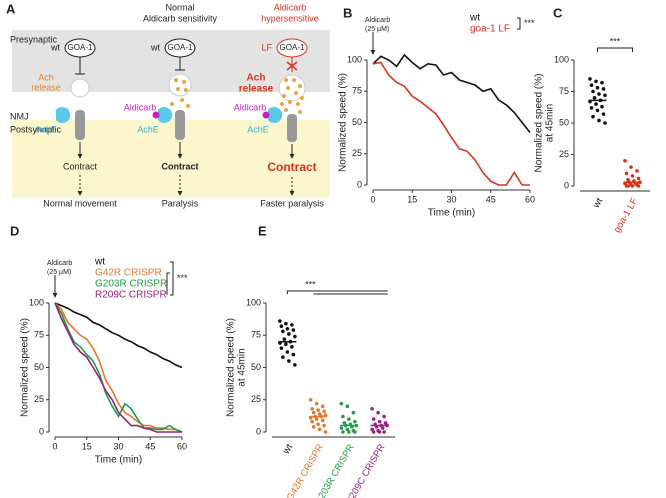 This screenshot has height=498, width=666. I want to click on panel-label: C, so click(558, 12).